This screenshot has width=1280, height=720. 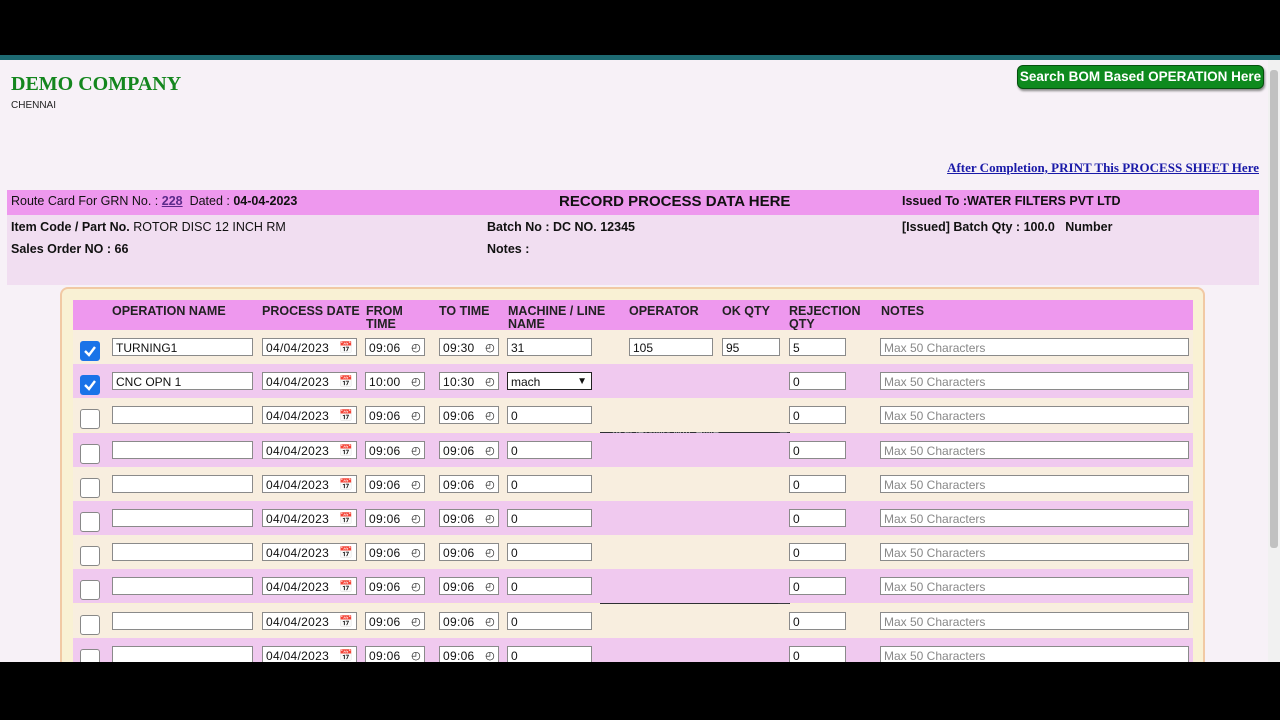 I want to click on check-mark, so click(x=90, y=351).